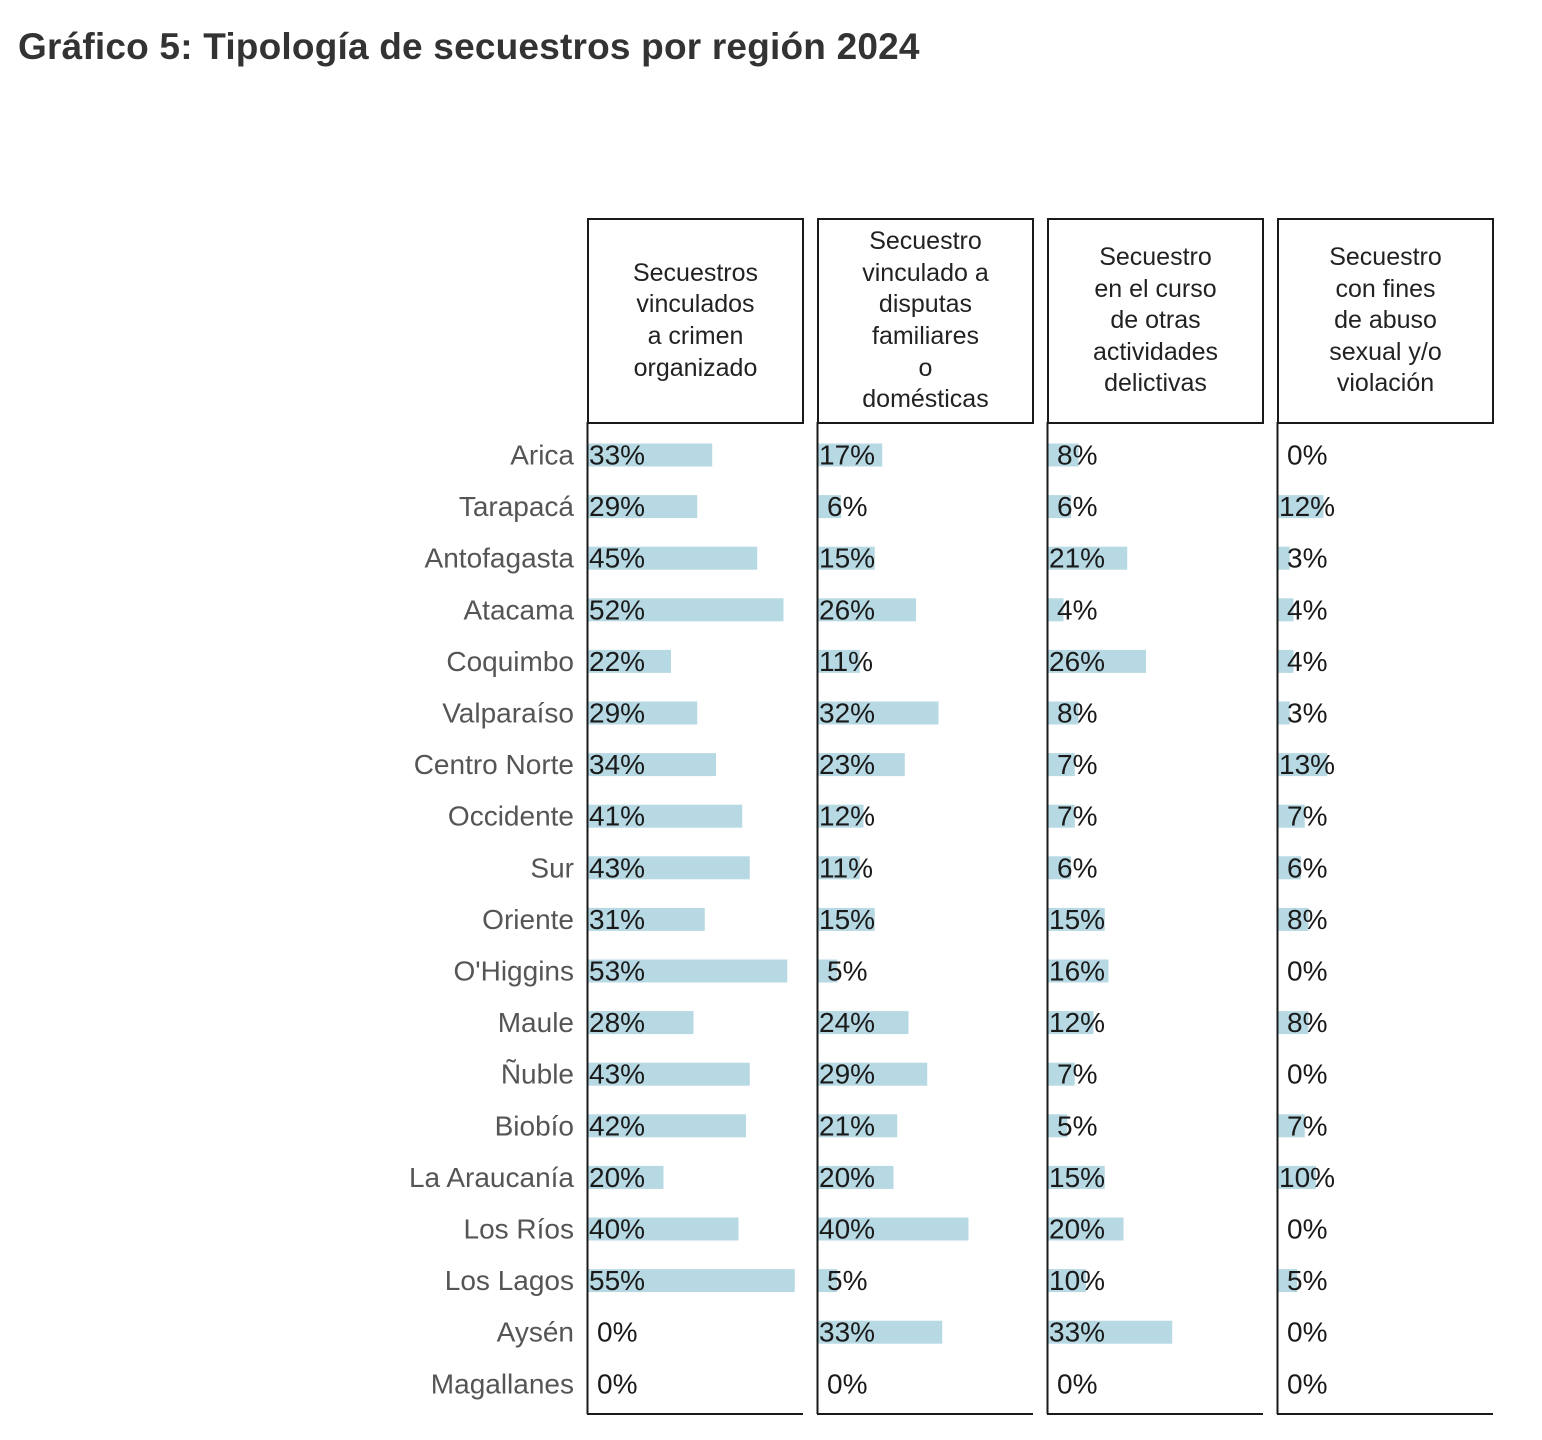 This screenshot has height=1440, width=1542. Describe the element at coordinates (617, 764) in the screenshot. I see `value-label-1-7: 34%` at that location.